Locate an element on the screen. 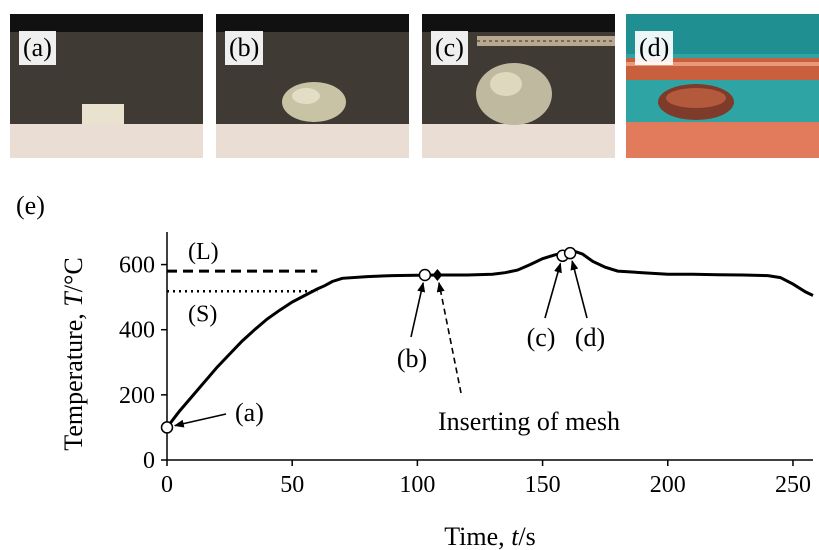  photo-c: (c) is located at coordinates (518, 86).